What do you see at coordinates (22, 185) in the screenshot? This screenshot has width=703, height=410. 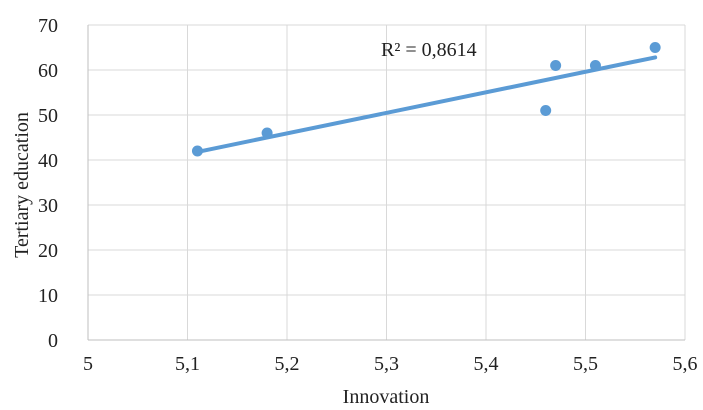 I see `y-axis-title: Tertiary education` at bounding box center [22, 185].